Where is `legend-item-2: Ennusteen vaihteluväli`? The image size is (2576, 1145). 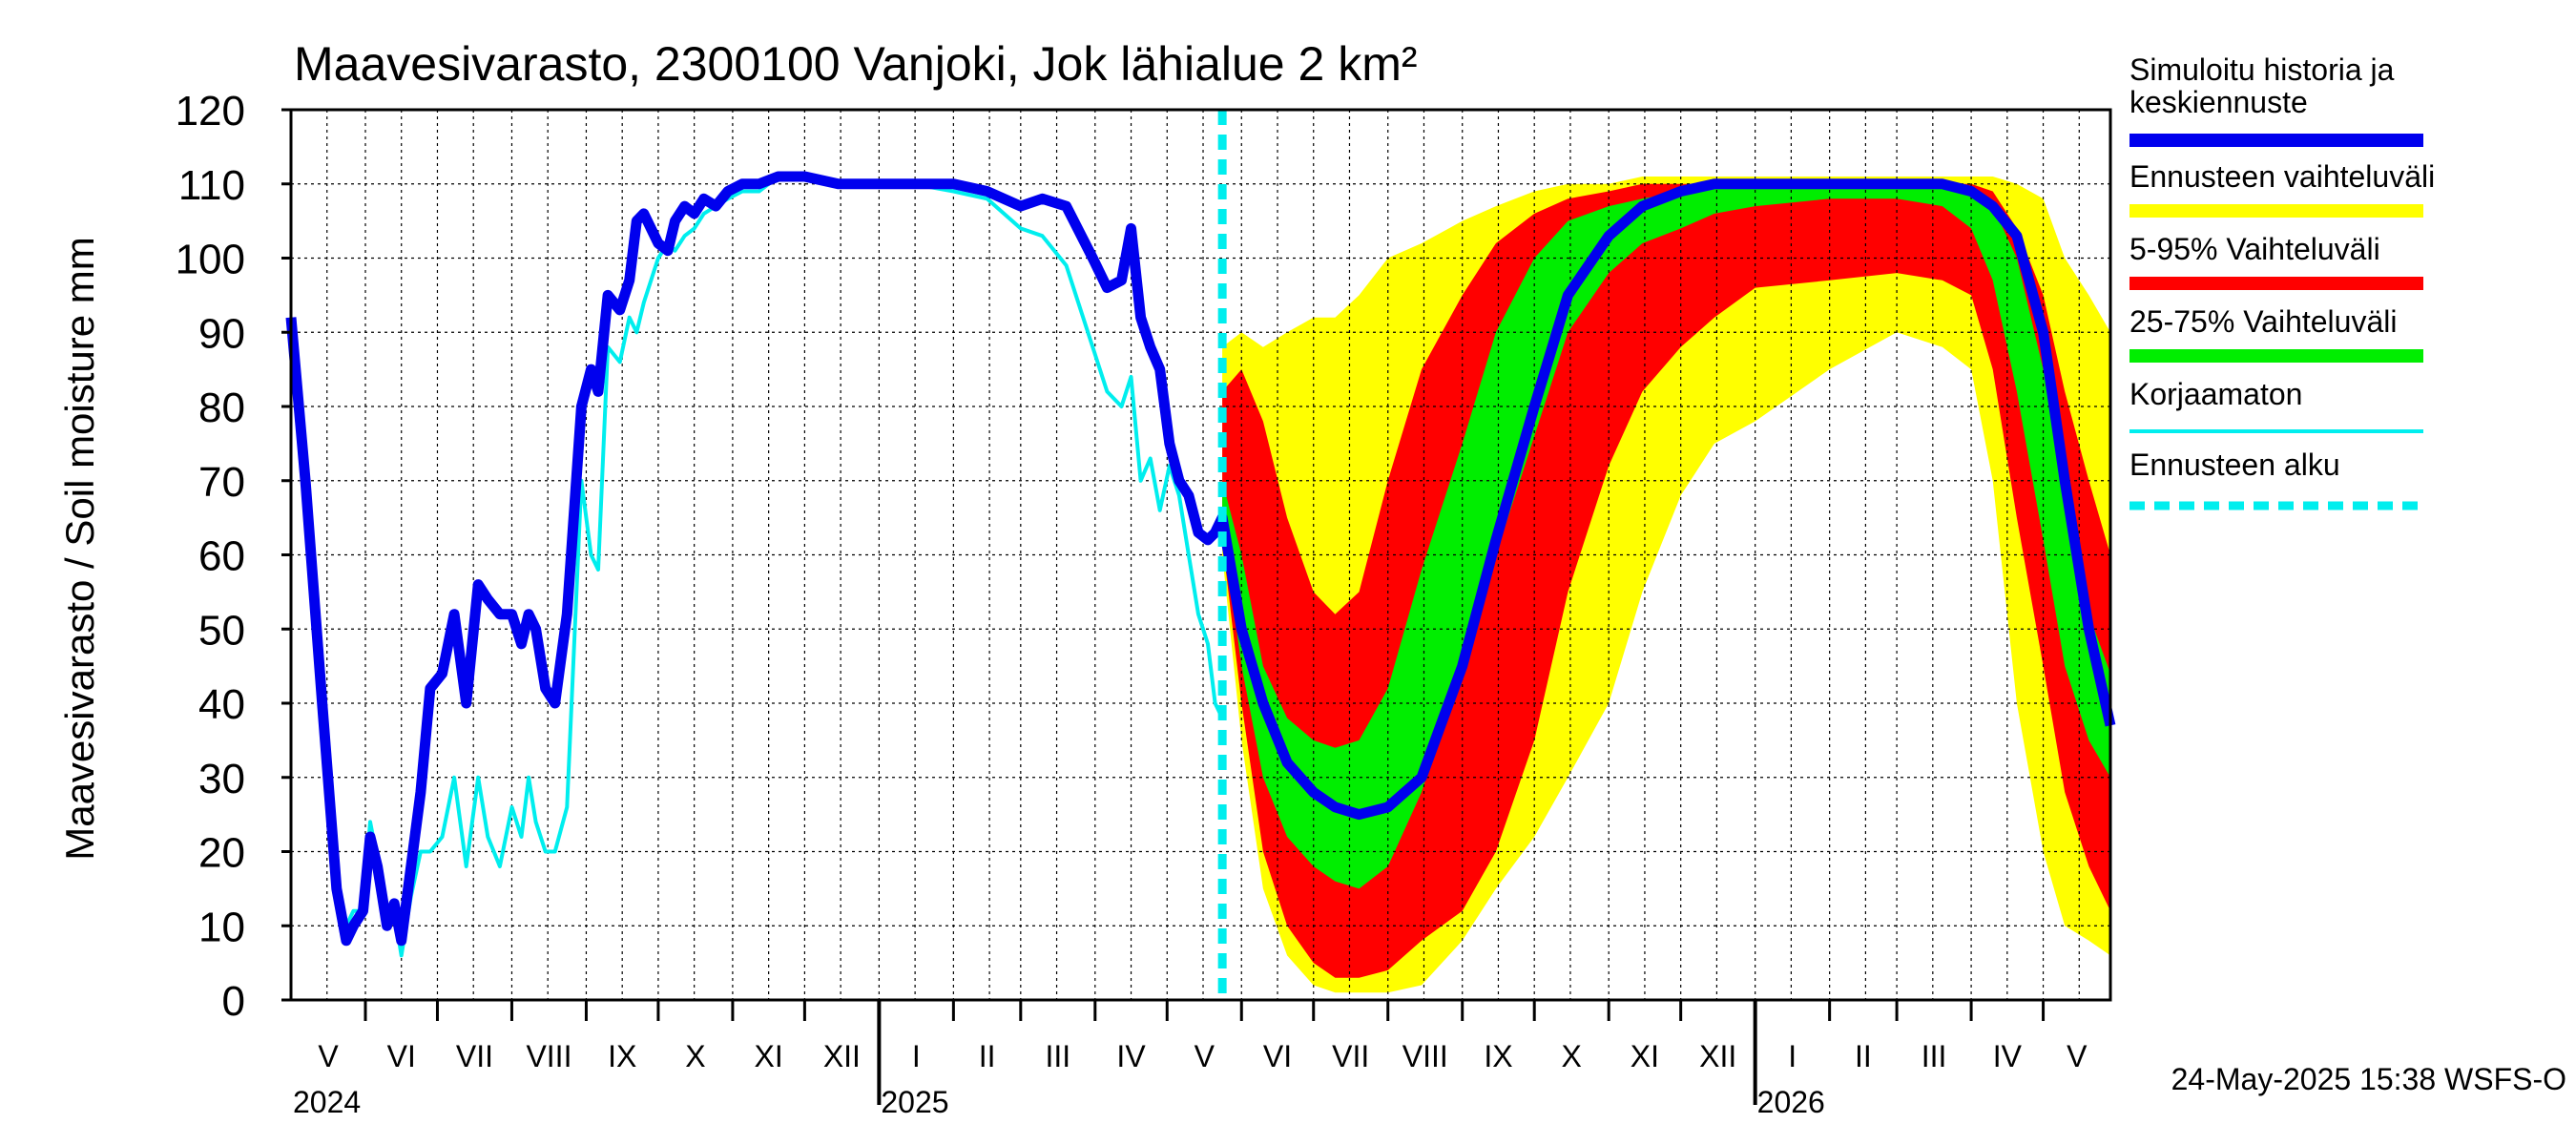
legend-item-2: Ennusteen vaihteluväli is located at coordinates (2282, 188).